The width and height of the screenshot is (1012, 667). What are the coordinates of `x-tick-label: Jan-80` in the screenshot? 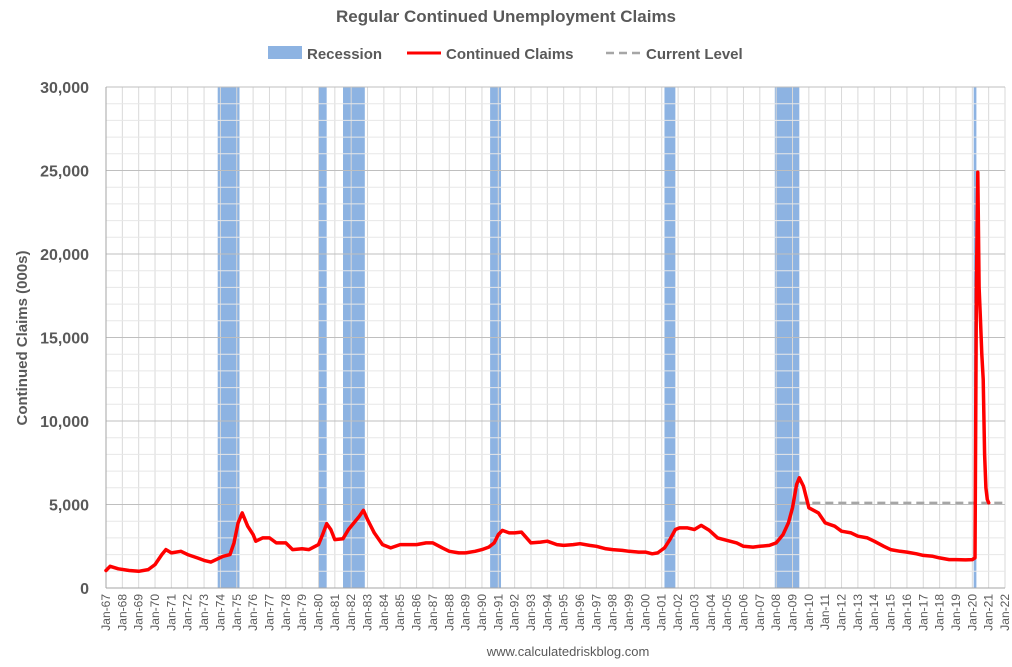 It's located at (318, 612).